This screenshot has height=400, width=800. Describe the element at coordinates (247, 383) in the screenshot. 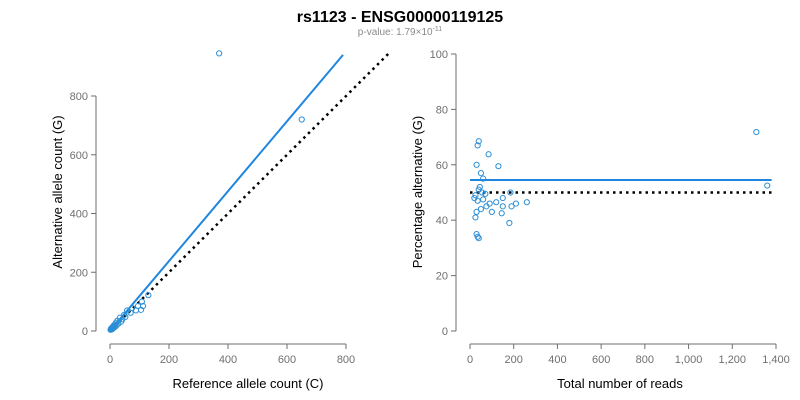

I see `left-x-axis-label: Reference allele count (C)` at that location.